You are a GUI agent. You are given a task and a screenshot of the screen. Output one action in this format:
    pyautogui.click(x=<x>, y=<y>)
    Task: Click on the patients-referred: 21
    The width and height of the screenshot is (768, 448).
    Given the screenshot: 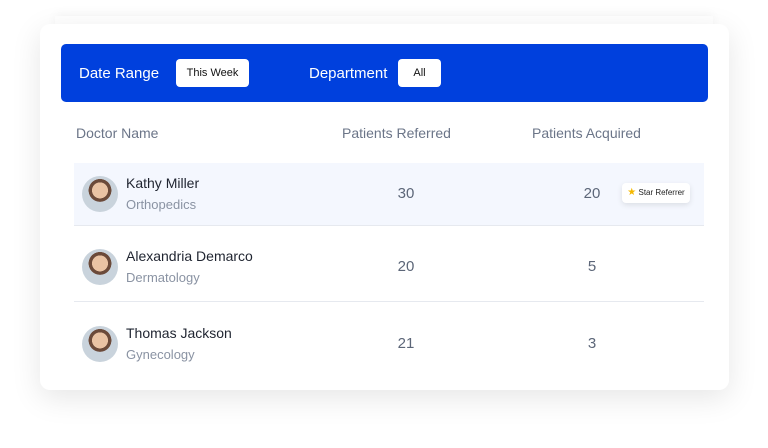 What is the action you would take?
    pyautogui.click(x=406, y=343)
    